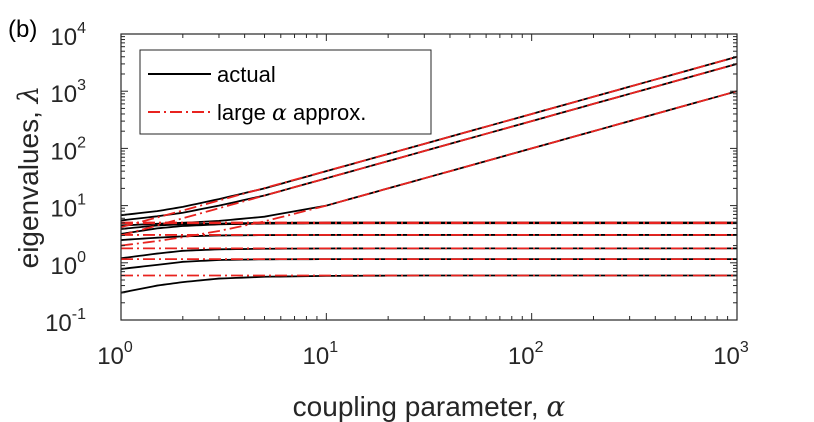 This screenshot has height=422, width=814. What do you see at coordinates (22, 29) in the screenshot?
I see `panel-label: (b)` at bounding box center [22, 29].